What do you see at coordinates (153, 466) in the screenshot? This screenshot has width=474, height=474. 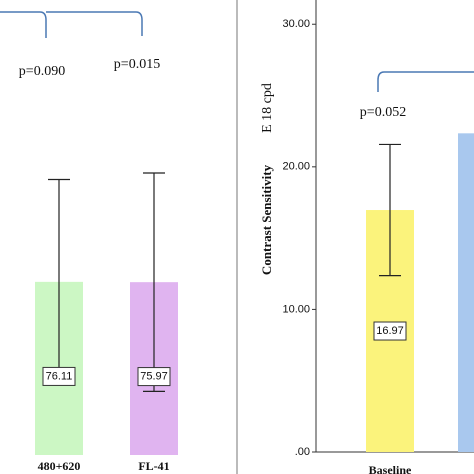 I see `x-tick-label: FL-41` at bounding box center [153, 466].